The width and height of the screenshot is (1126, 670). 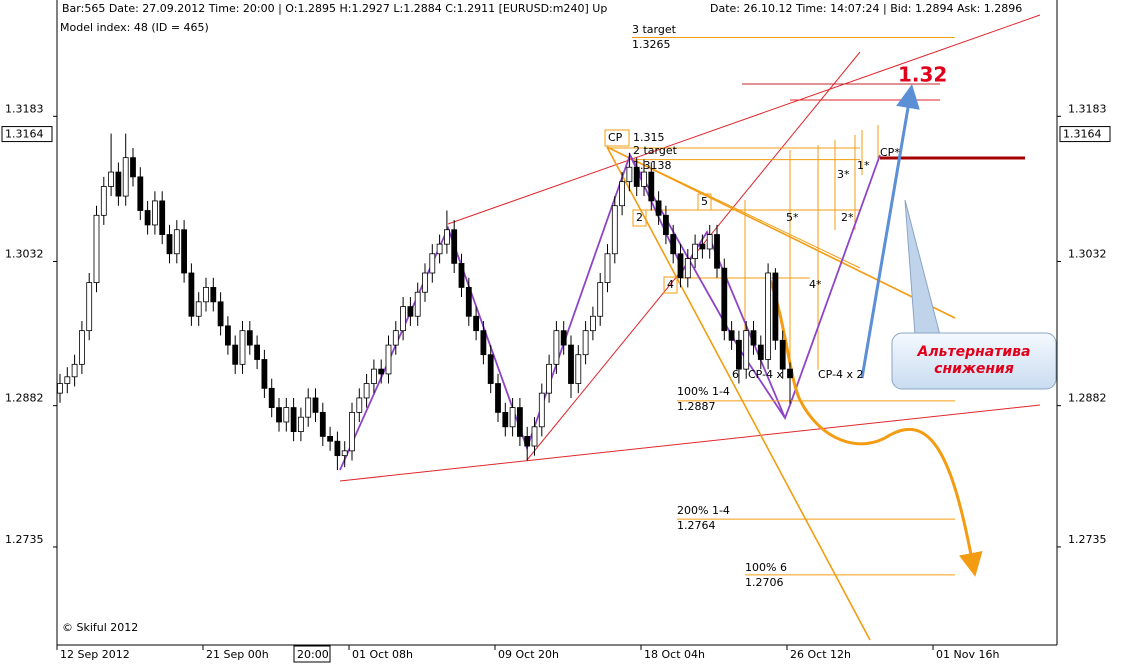 I want to click on zigzag, so click(x=755, y=287).